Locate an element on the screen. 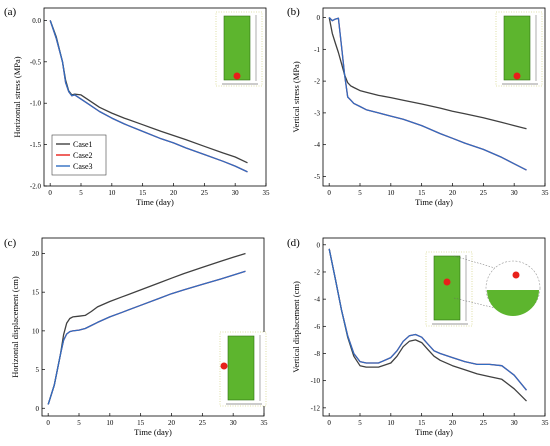  panel-label: (b) is located at coordinates (293, 12).